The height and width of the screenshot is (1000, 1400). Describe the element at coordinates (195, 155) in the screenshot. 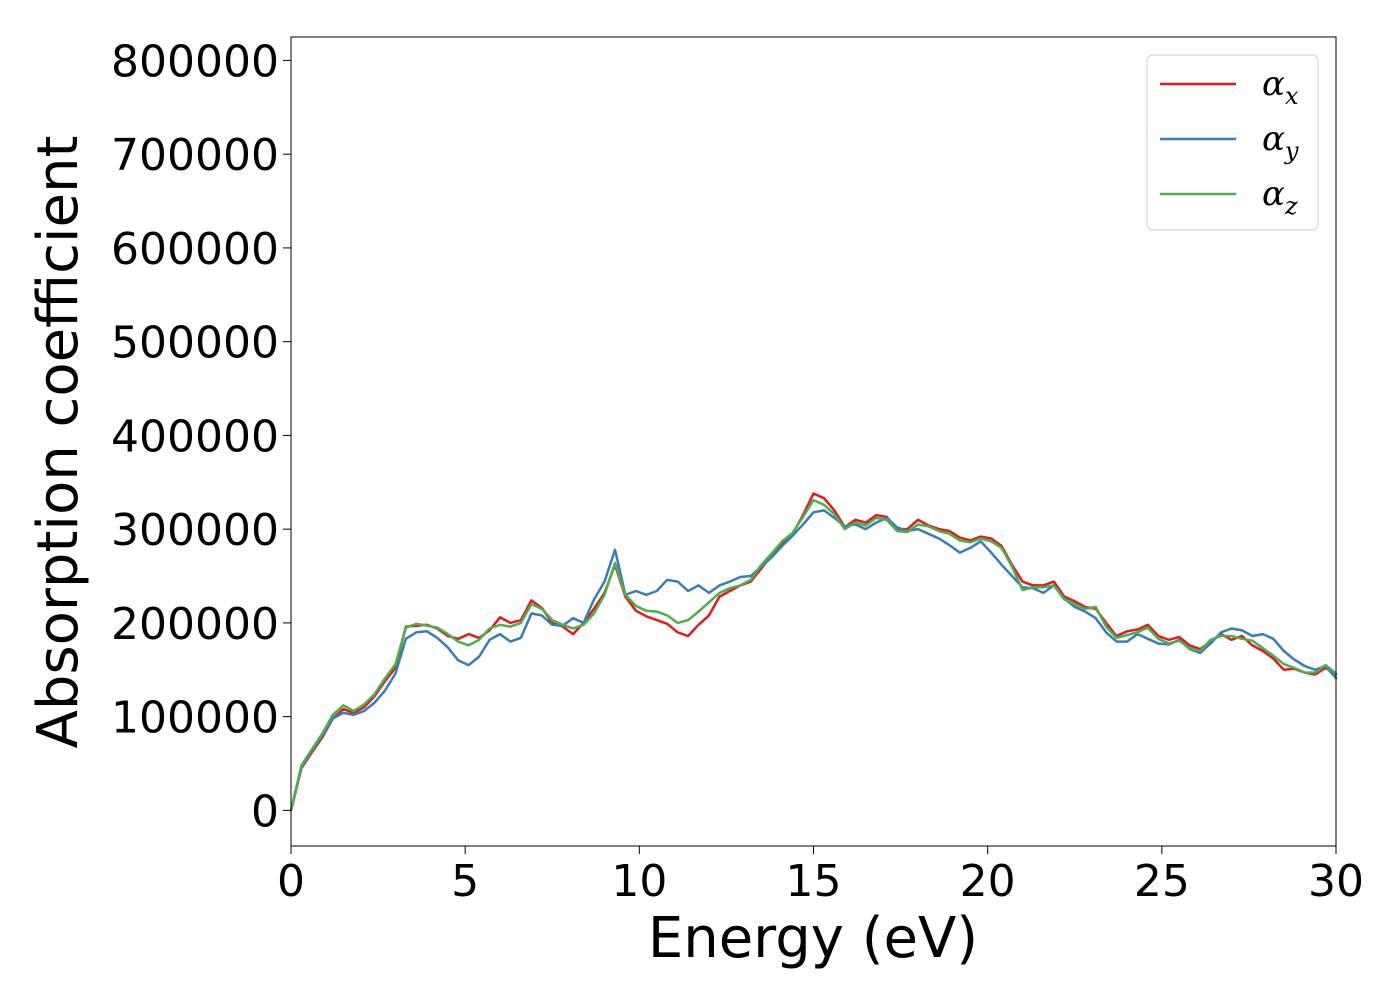

I see `y-tick-label-7: 700000` at that location.